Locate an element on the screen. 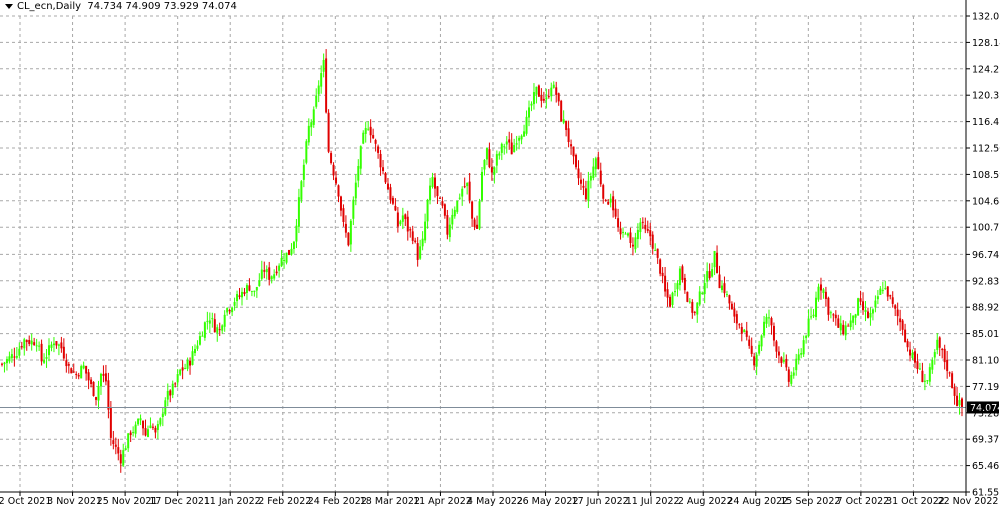 Image resolution: width=1000 pixels, height=507 pixels. x-tick-label: 3 Nov 2021 is located at coordinates (74, 501).